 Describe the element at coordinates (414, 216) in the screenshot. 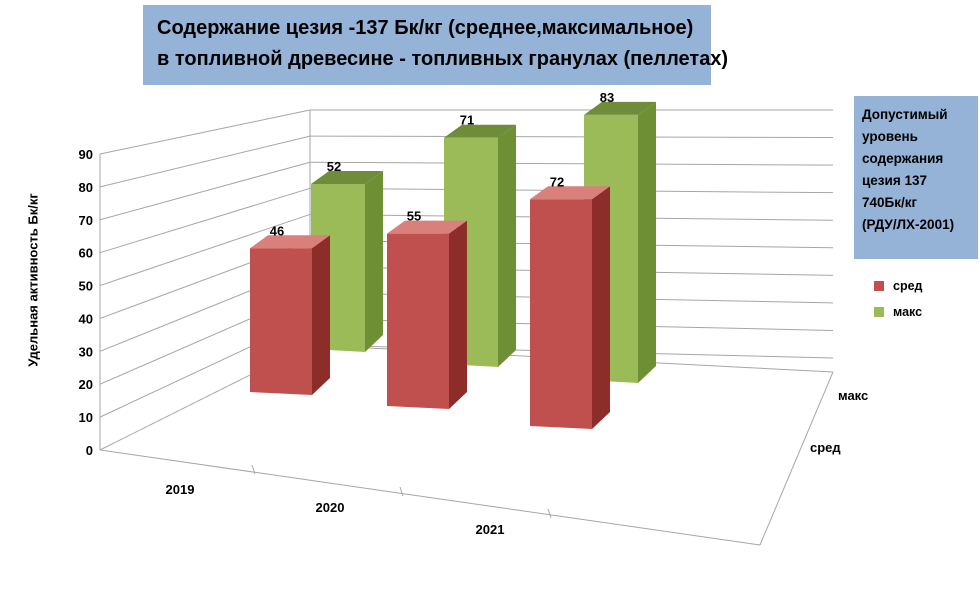

I see `data-label-сред-2020: 55` at that location.